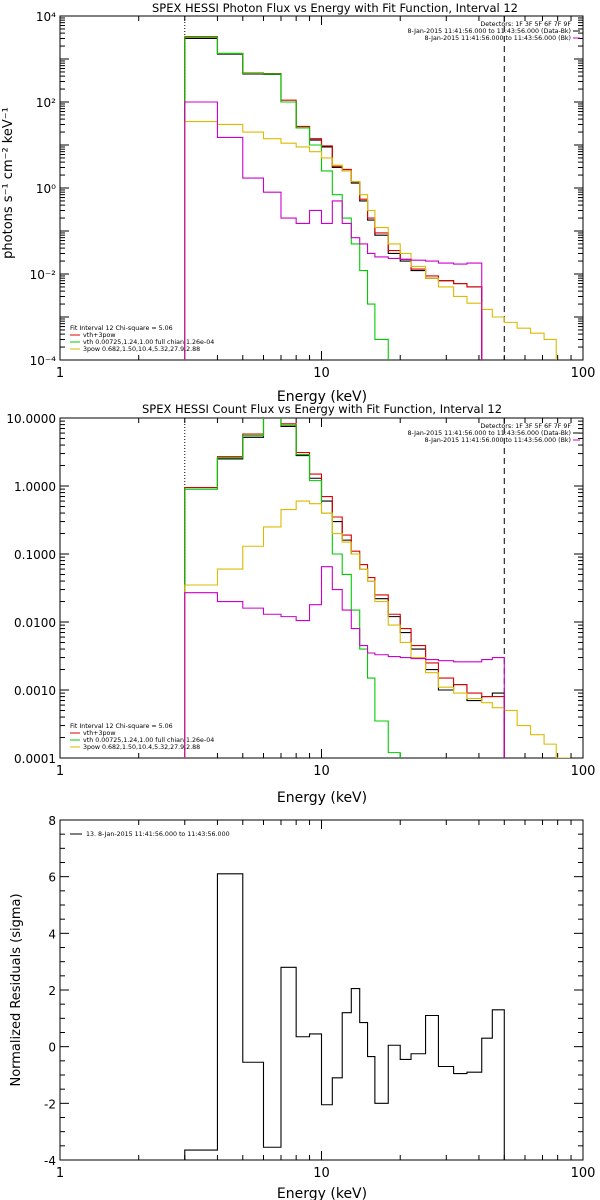  Describe the element at coordinates (8, 183) in the screenshot. I see `photon-y-axis-label: photons s⁻¹ cm⁻² keV⁻¹` at that location.